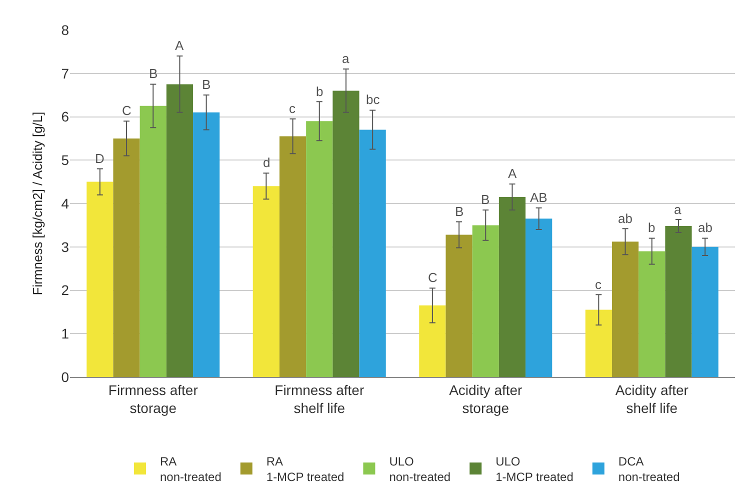 The image size is (755, 504). Describe the element at coordinates (65, 160) in the screenshot. I see `y-tick-label: 5` at that location.